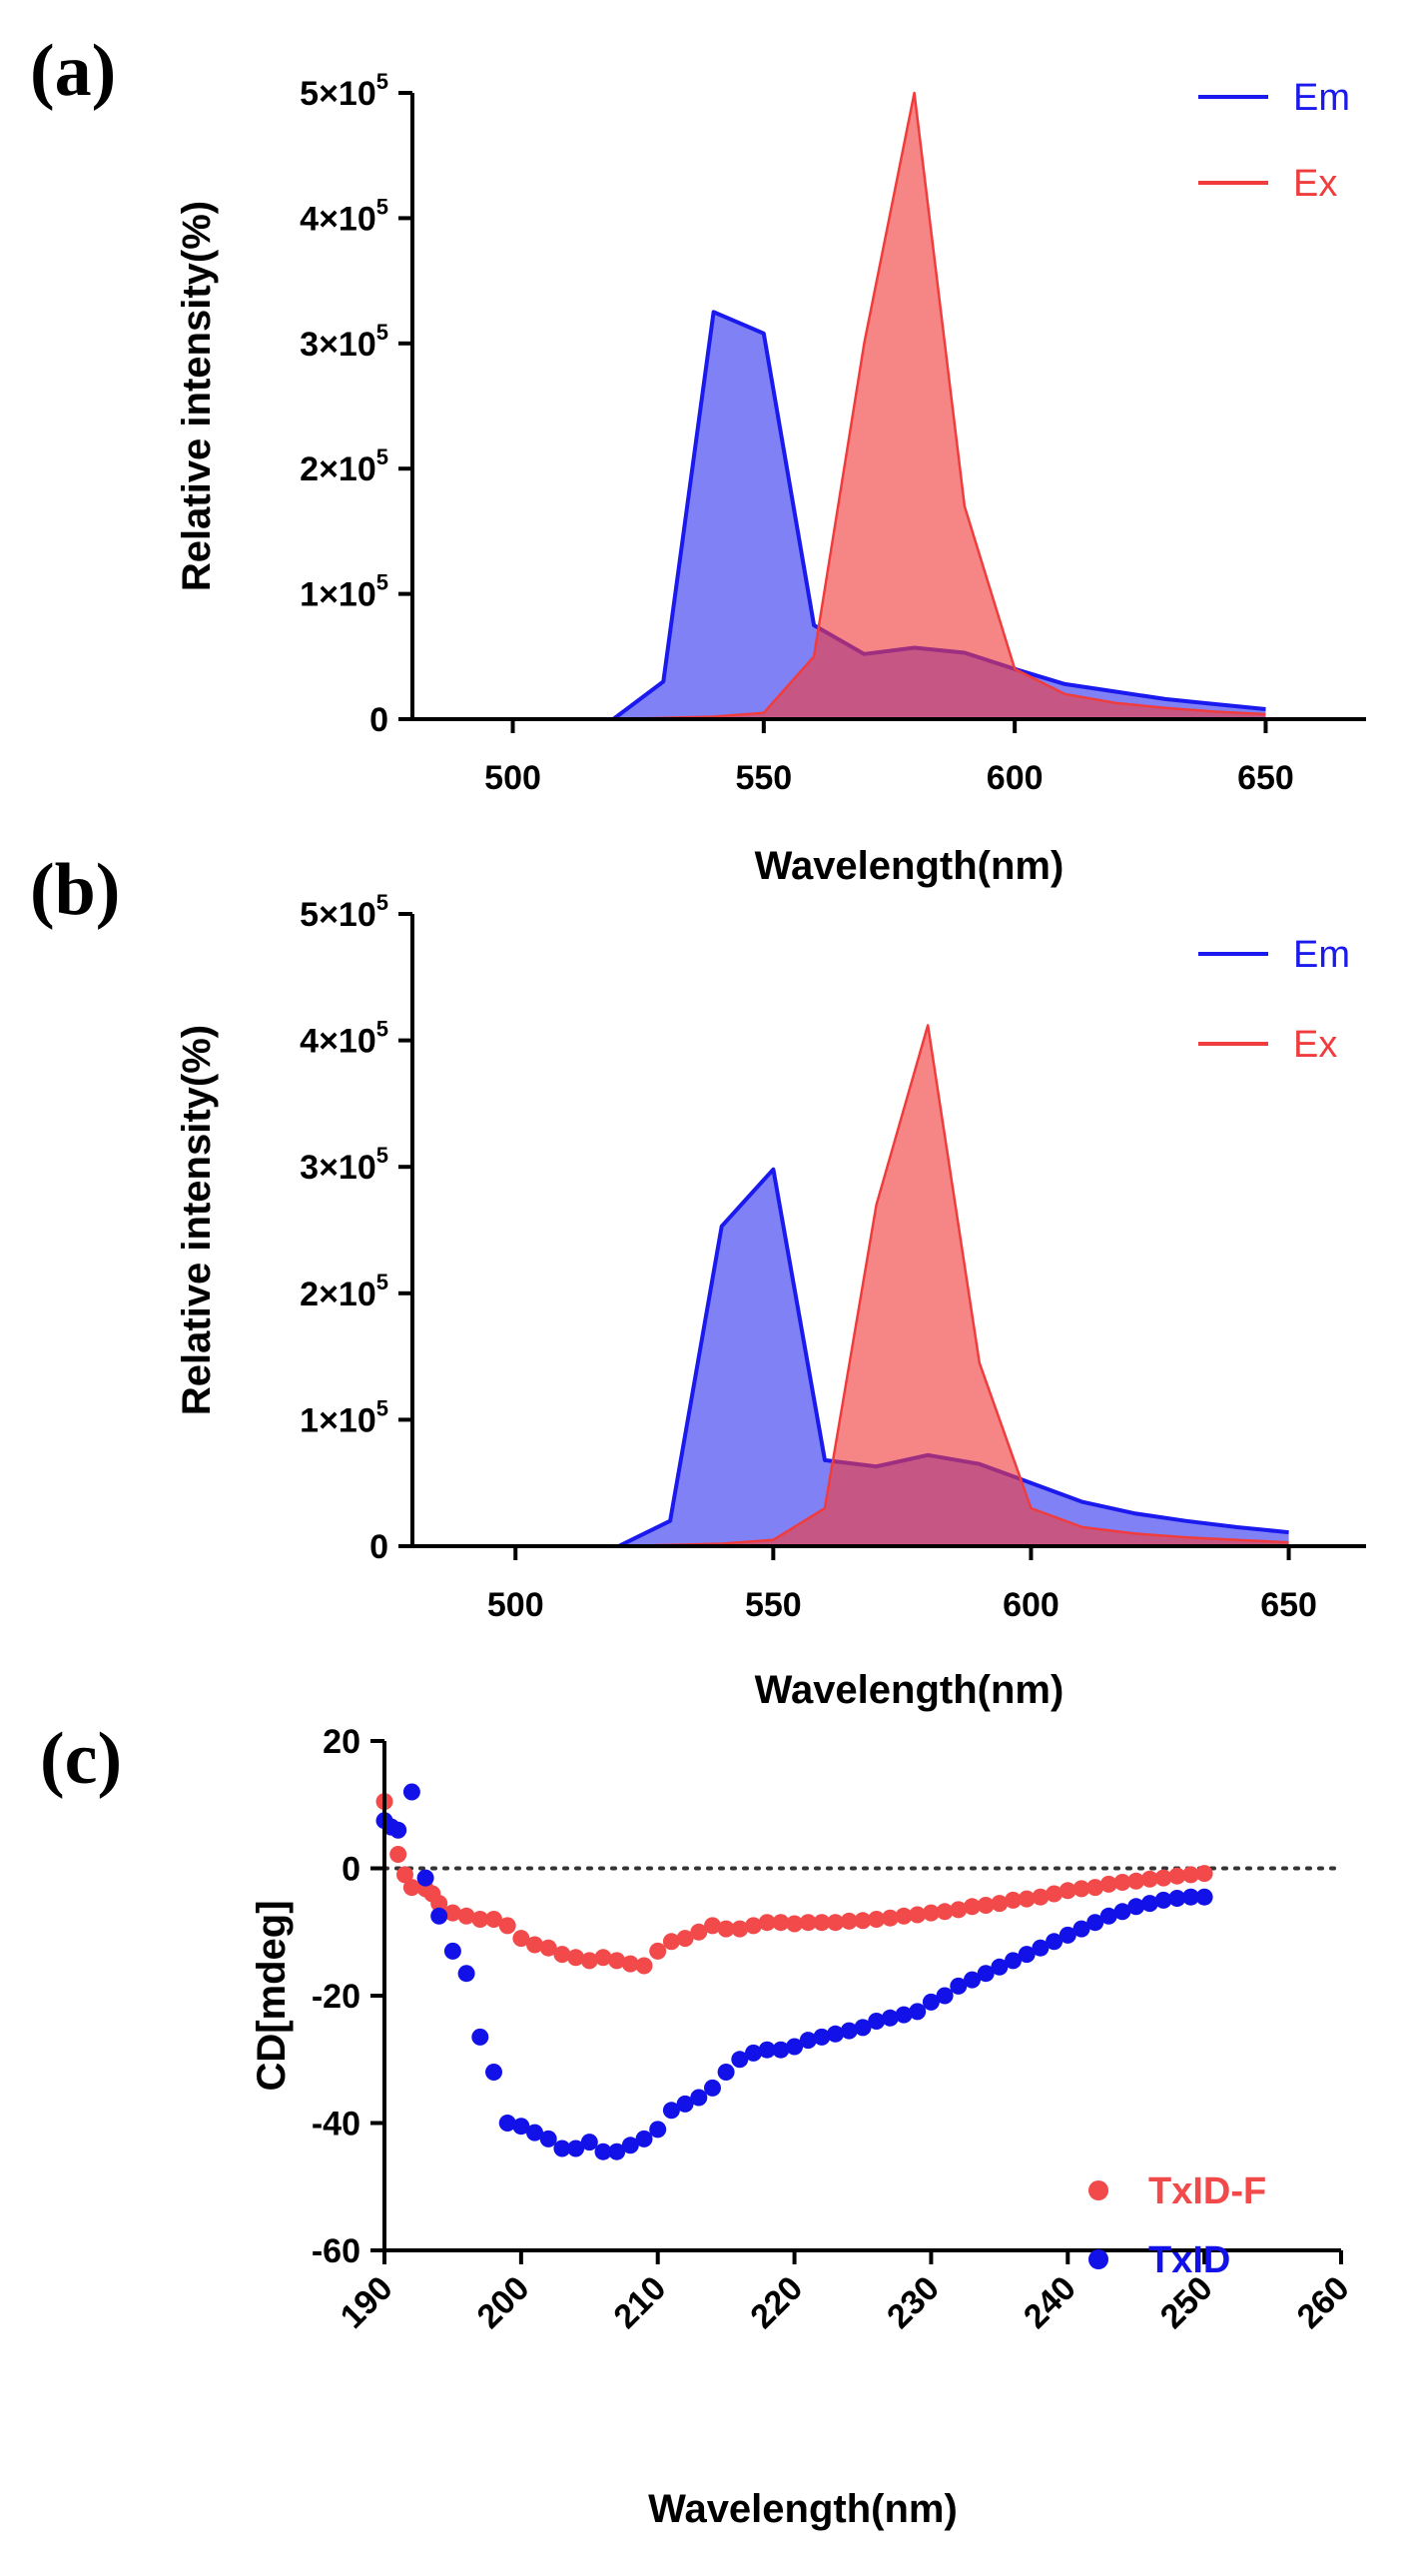  What do you see at coordinates (1288, 1605) in the screenshot?
I see `x-tick-label: 650` at bounding box center [1288, 1605].